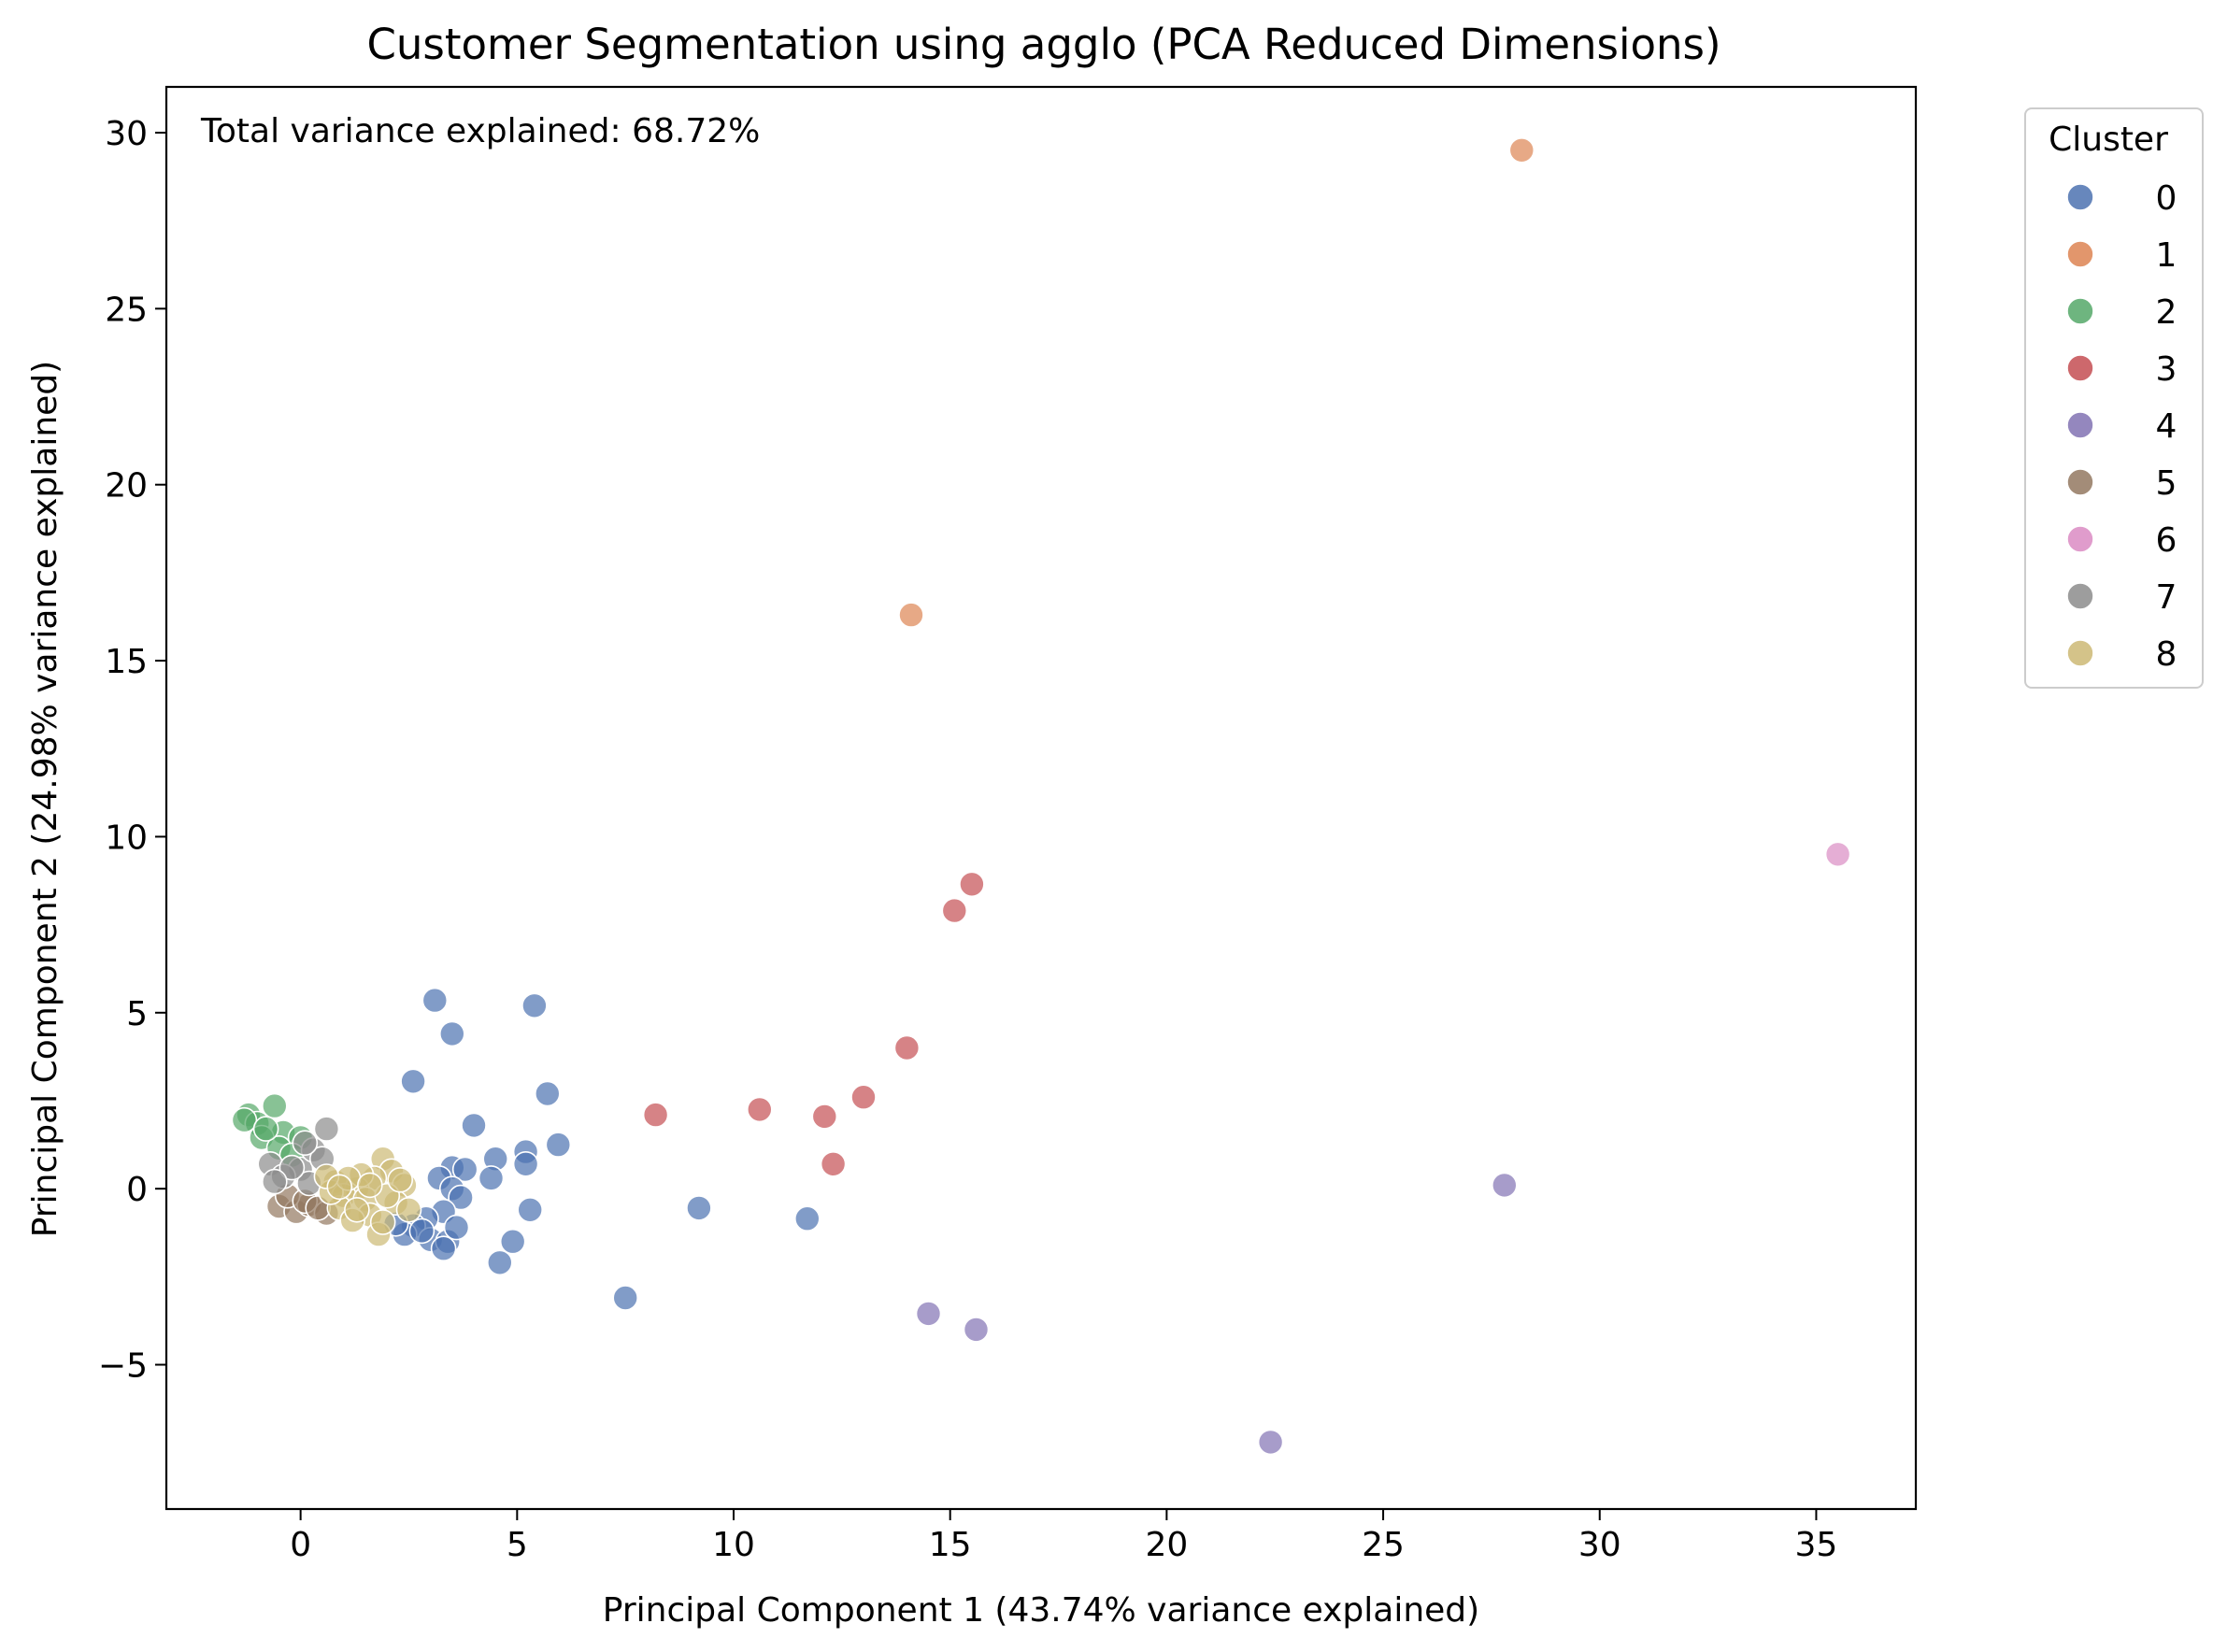  What do you see at coordinates (951, 1545) in the screenshot?
I see `x-tick-label: 15` at bounding box center [951, 1545].